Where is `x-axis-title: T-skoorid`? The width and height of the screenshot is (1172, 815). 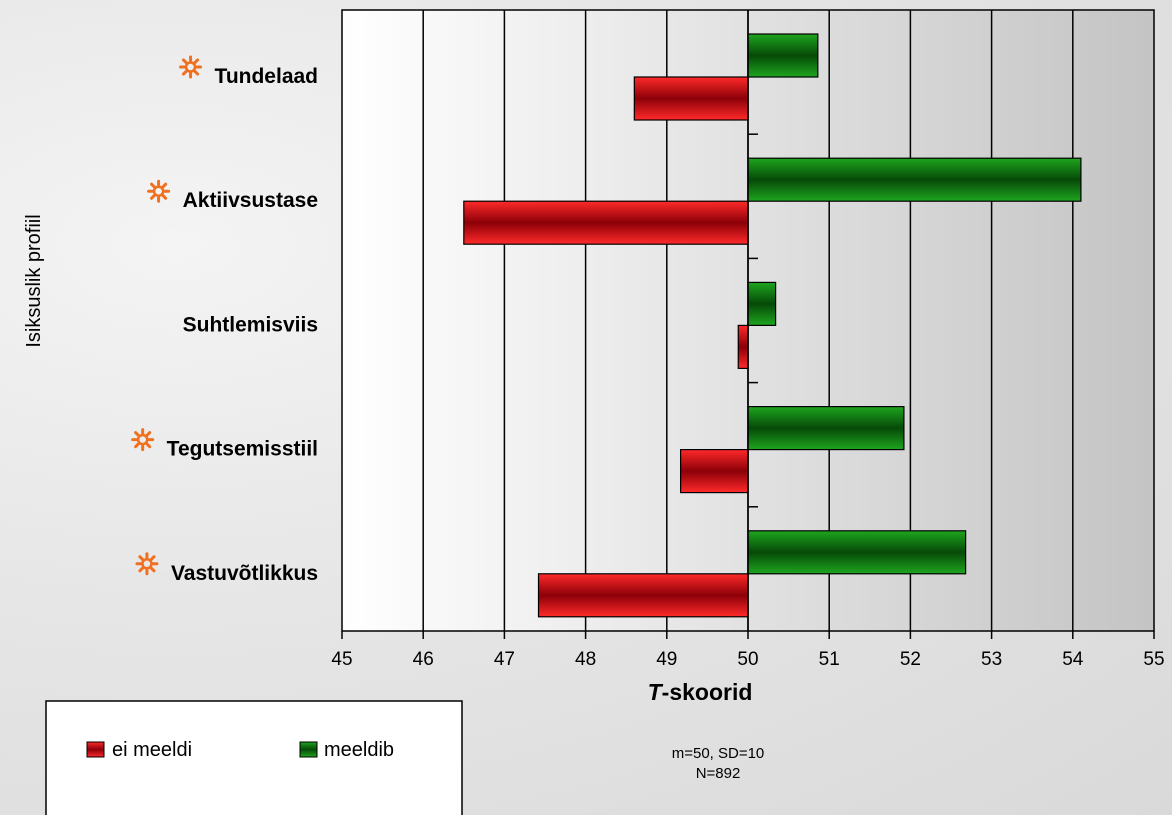 x-axis-title: T-skoorid is located at coordinates (700, 692).